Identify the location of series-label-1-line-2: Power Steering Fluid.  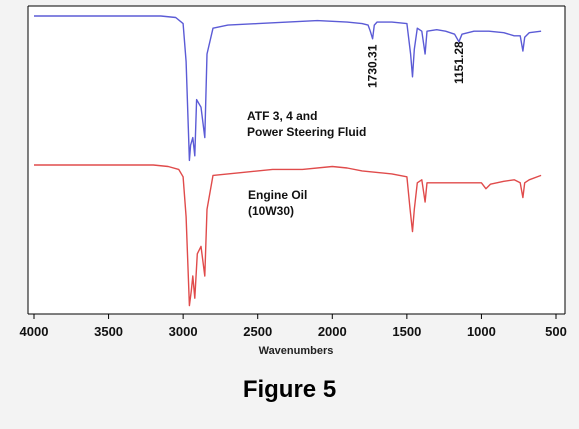
(306, 132).